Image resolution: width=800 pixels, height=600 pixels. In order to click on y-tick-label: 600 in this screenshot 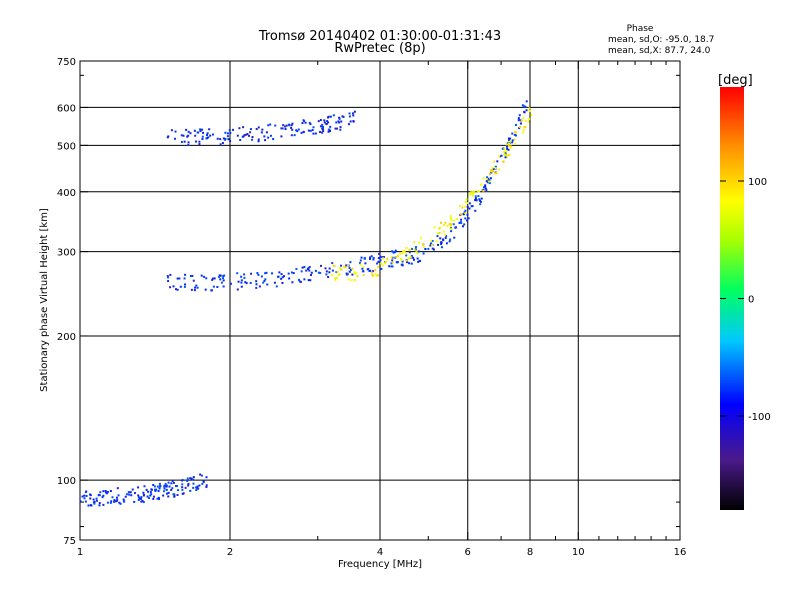, I will do `click(66, 108)`.